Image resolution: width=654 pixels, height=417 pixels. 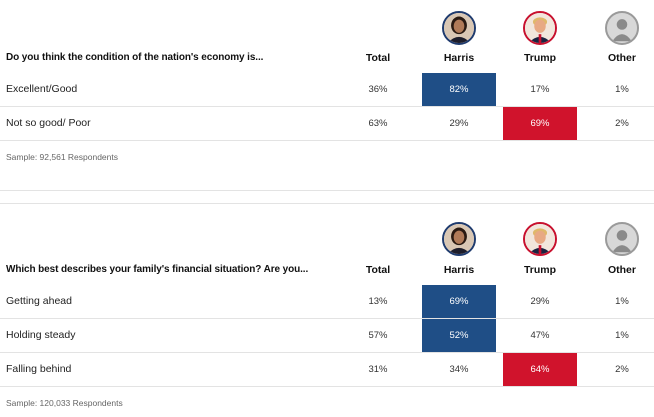 What do you see at coordinates (540, 369) in the screenshot?
I see `cell-trump: 64%` at bounding box center [540, 369].